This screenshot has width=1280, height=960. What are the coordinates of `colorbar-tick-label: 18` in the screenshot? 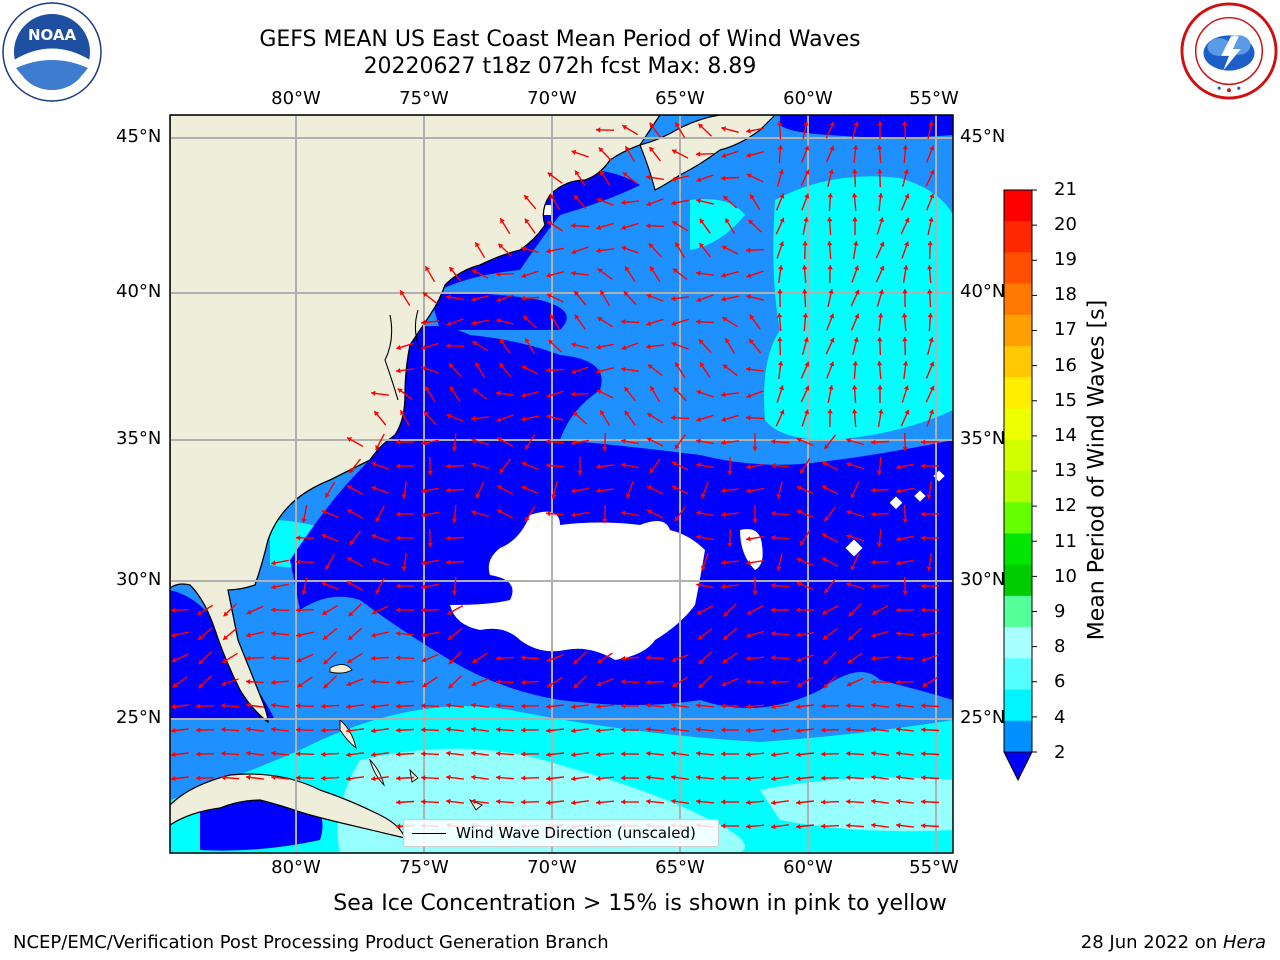 It's located at (1065, 294).